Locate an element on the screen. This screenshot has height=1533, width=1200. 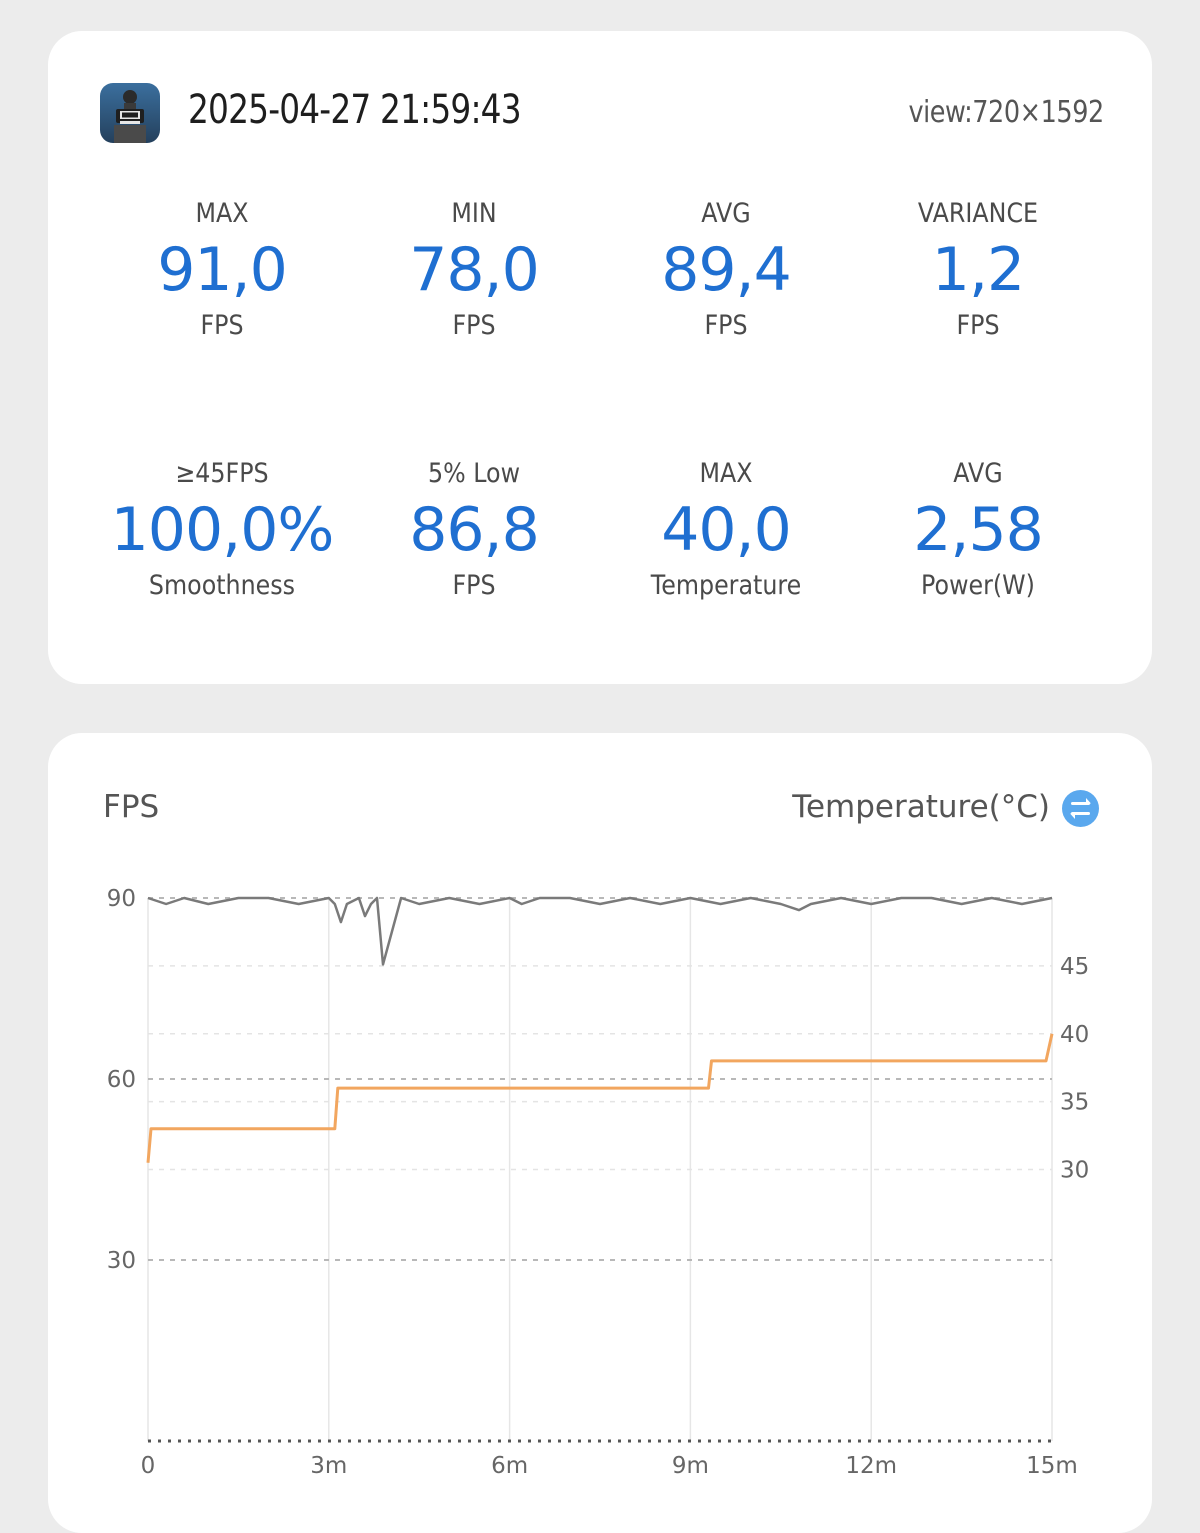
y-left-tick-label: 30 is located at coordinates (121, 1261).